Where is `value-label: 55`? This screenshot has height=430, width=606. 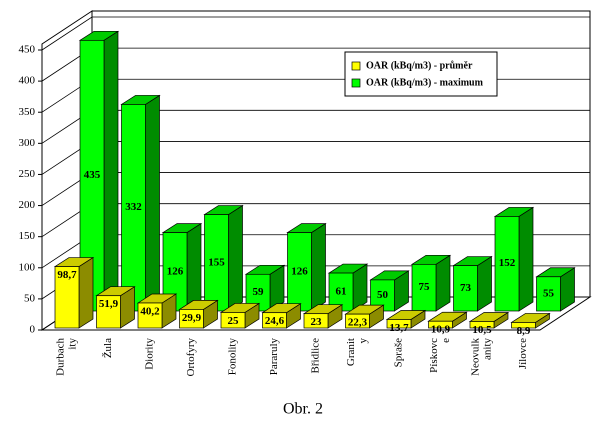 value-label: 55 is located at coordinates (549, 293).